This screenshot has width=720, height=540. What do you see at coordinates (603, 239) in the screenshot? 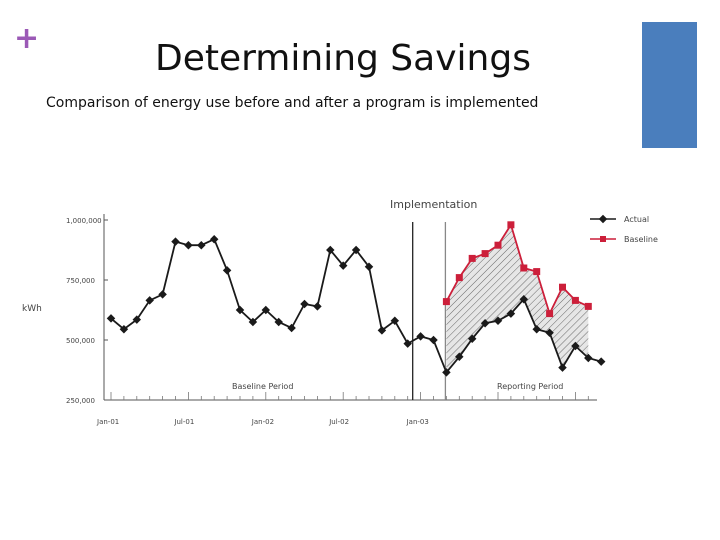
I see `legend-baseline-marker` at bounding box center [603, 239].